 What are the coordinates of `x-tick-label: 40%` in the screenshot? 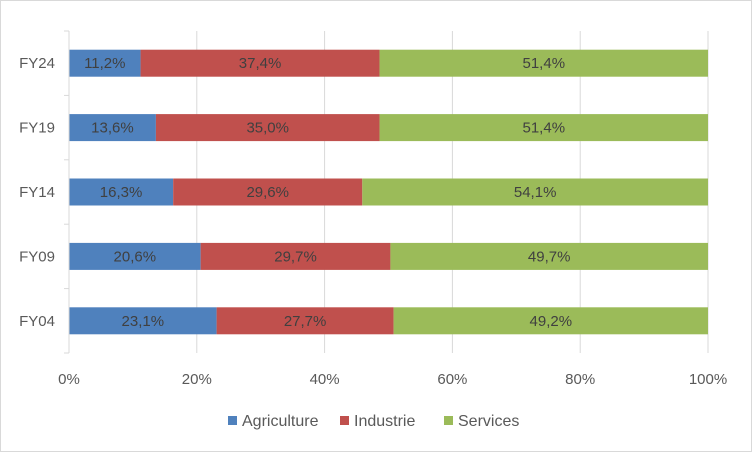 It's located at (325, 379).